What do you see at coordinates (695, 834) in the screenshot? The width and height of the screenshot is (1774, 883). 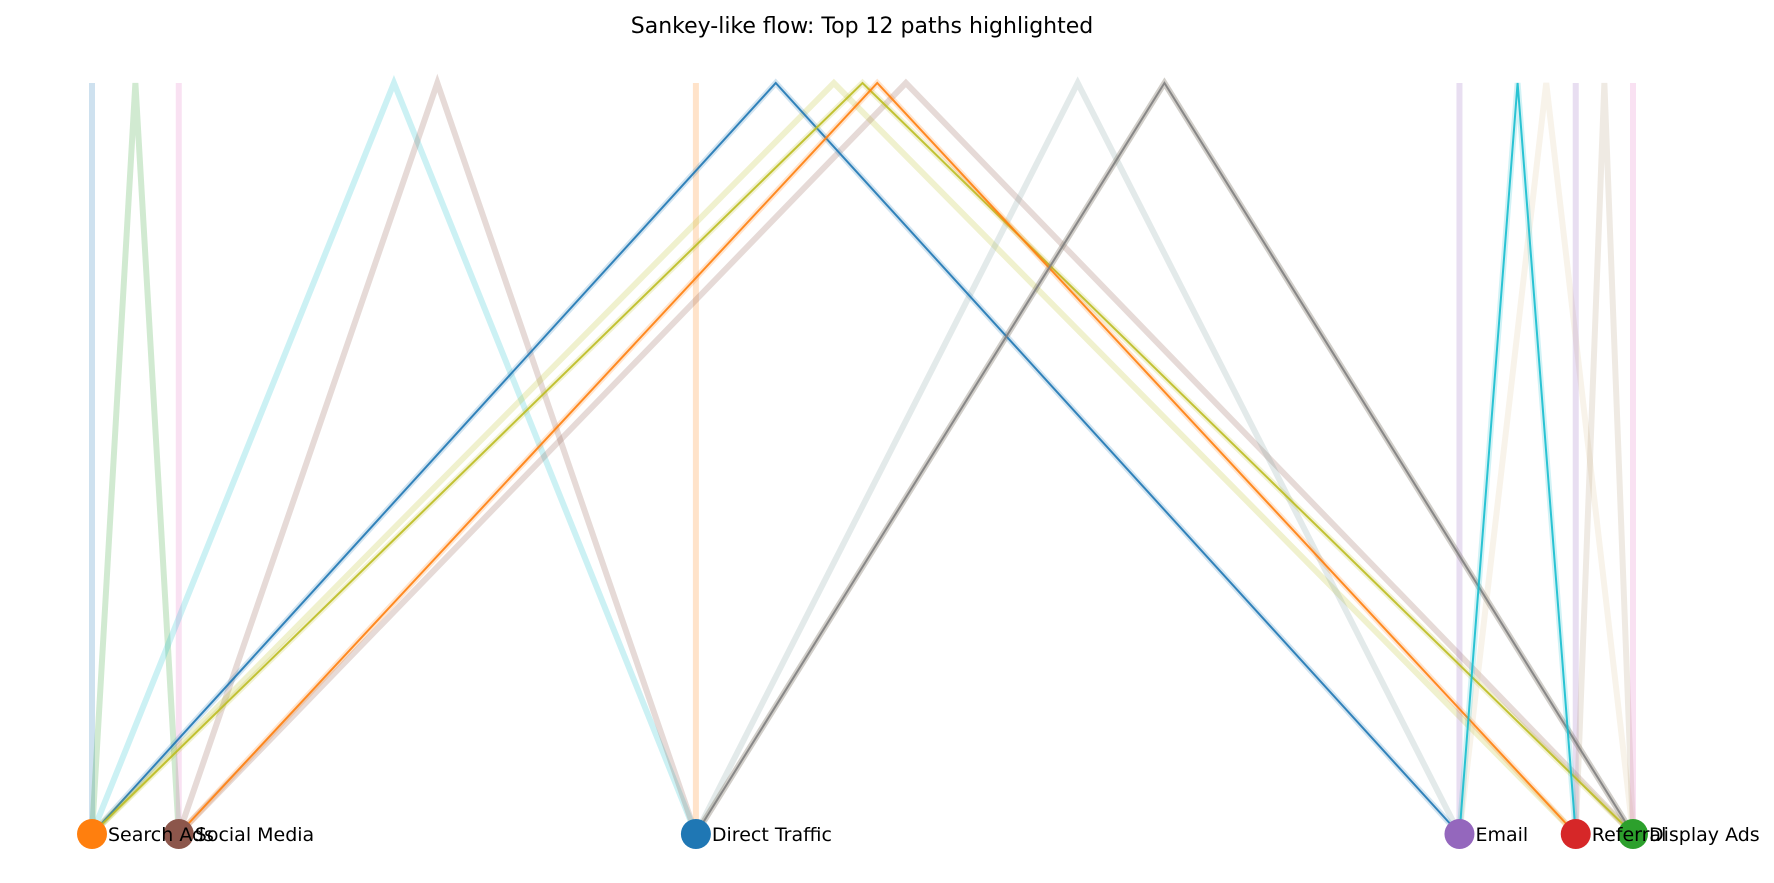 I see `node-marker-direct` at bounding box center [695, 834].